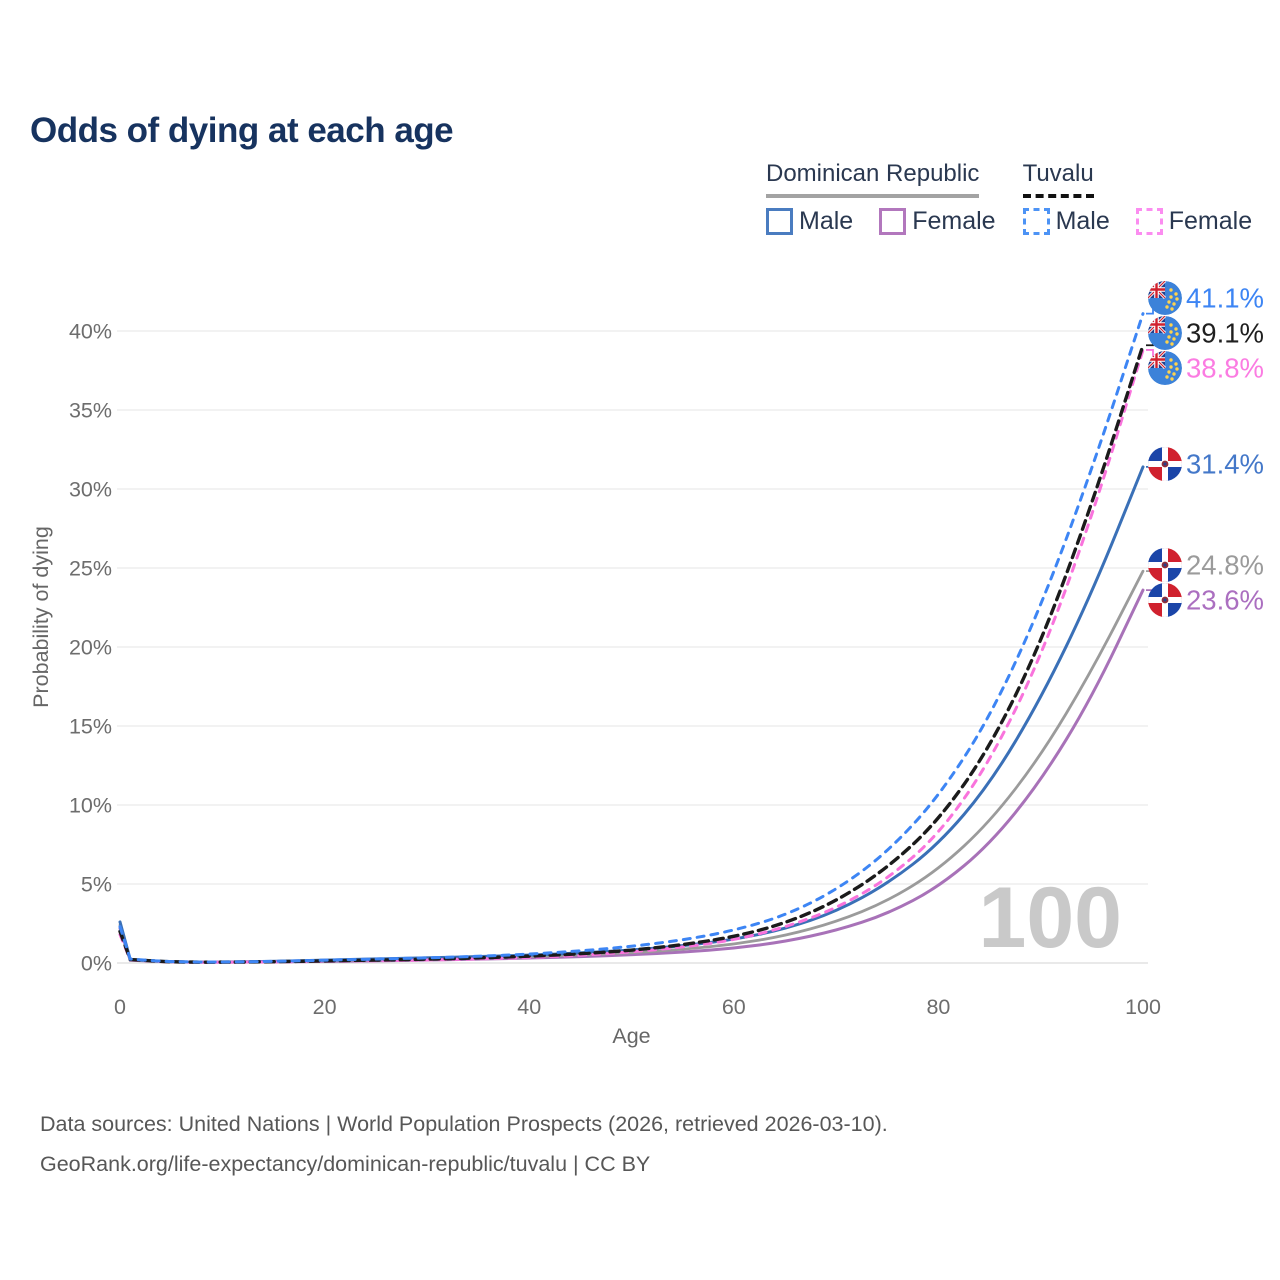 The height and width of the screenshot is (1280, 1280). Describe the element at coordinates (242, 131) in the screenshot. I see `chart-title: Odds of dying at each age` at that location.